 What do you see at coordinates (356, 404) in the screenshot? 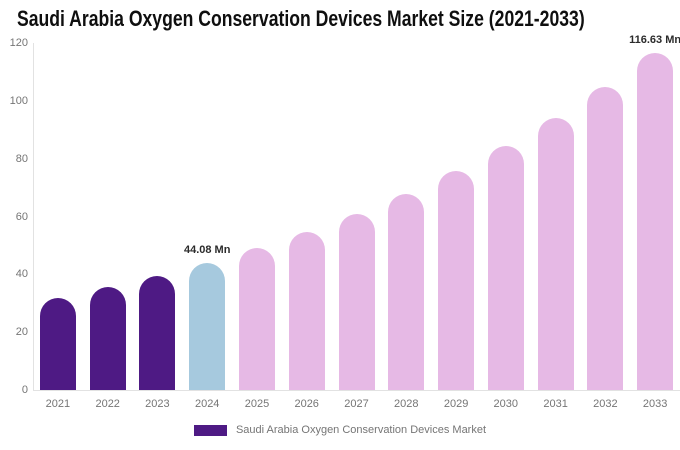
I see `x-axis-label-2027: 2027` at bounding box center [356, 404].